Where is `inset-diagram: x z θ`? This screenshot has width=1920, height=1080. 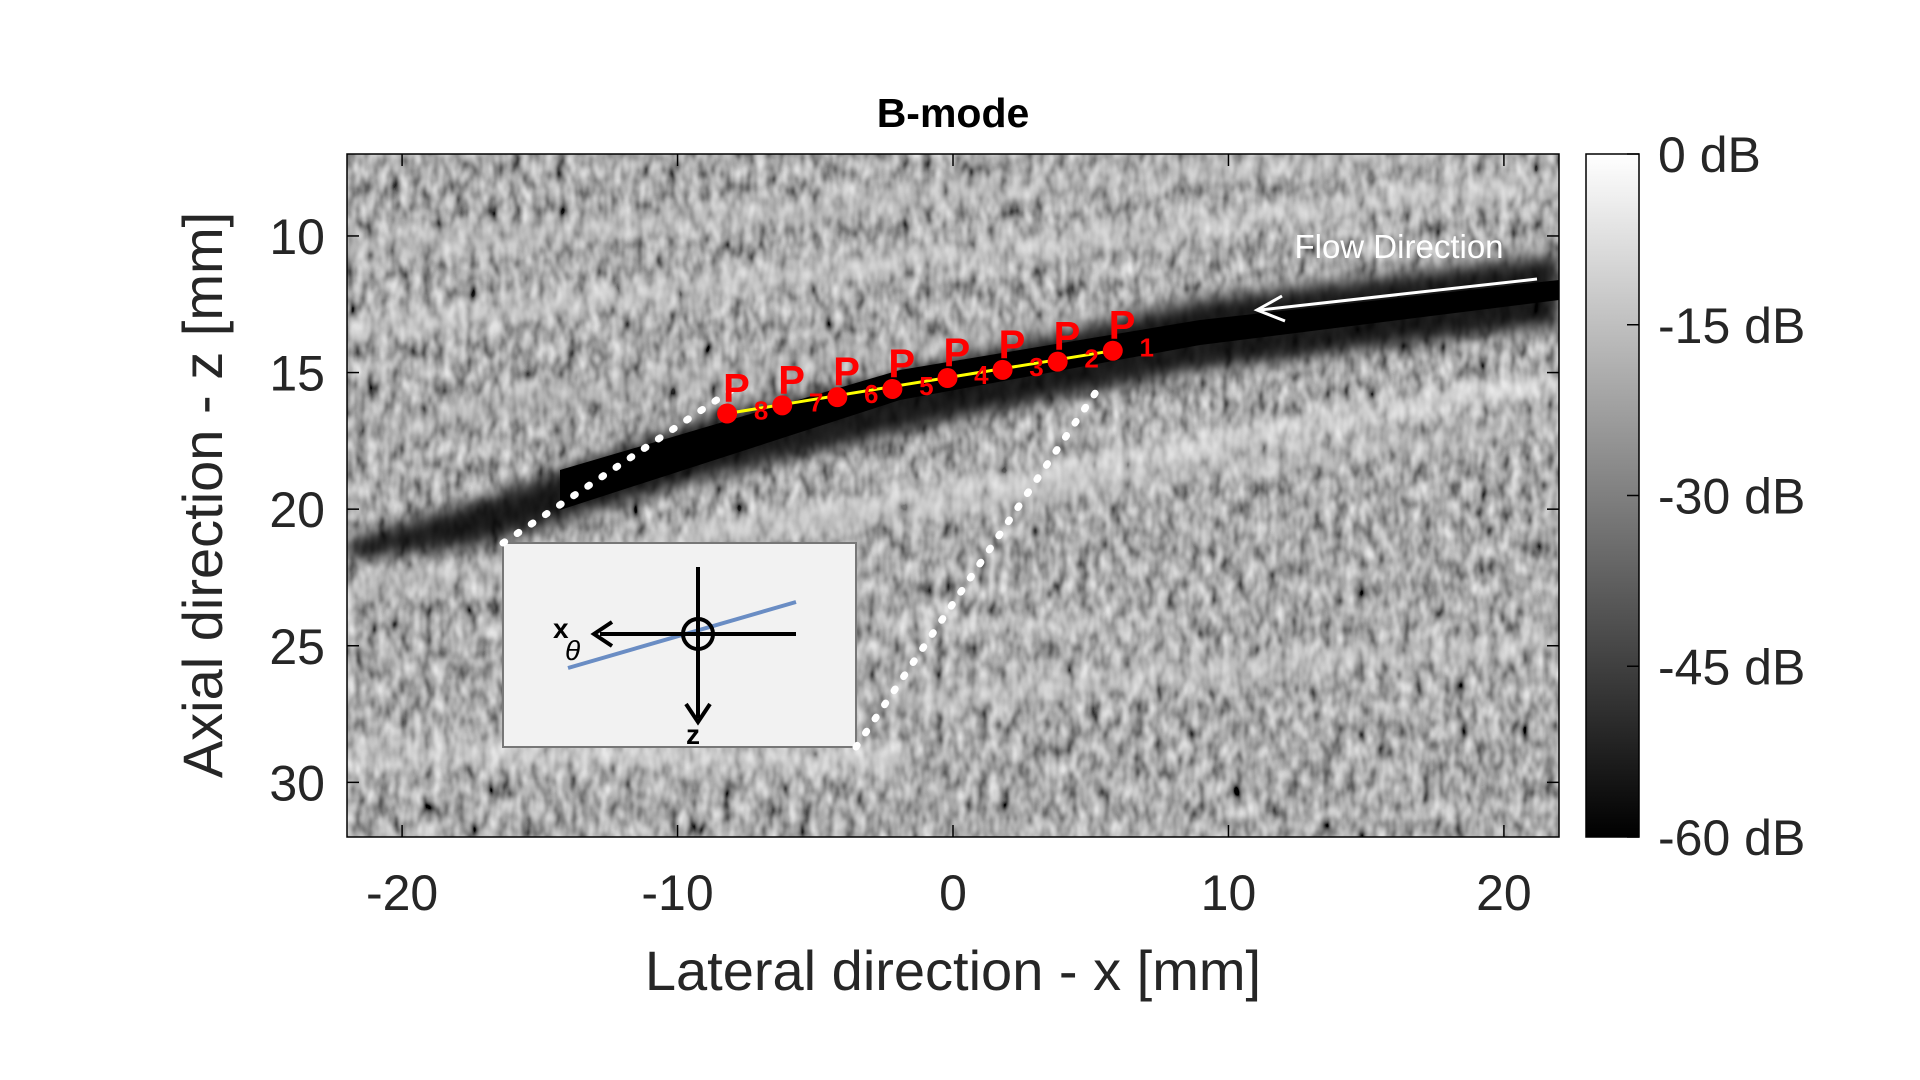 inset-diagram: x z θ is located at coordinates (679, 646).